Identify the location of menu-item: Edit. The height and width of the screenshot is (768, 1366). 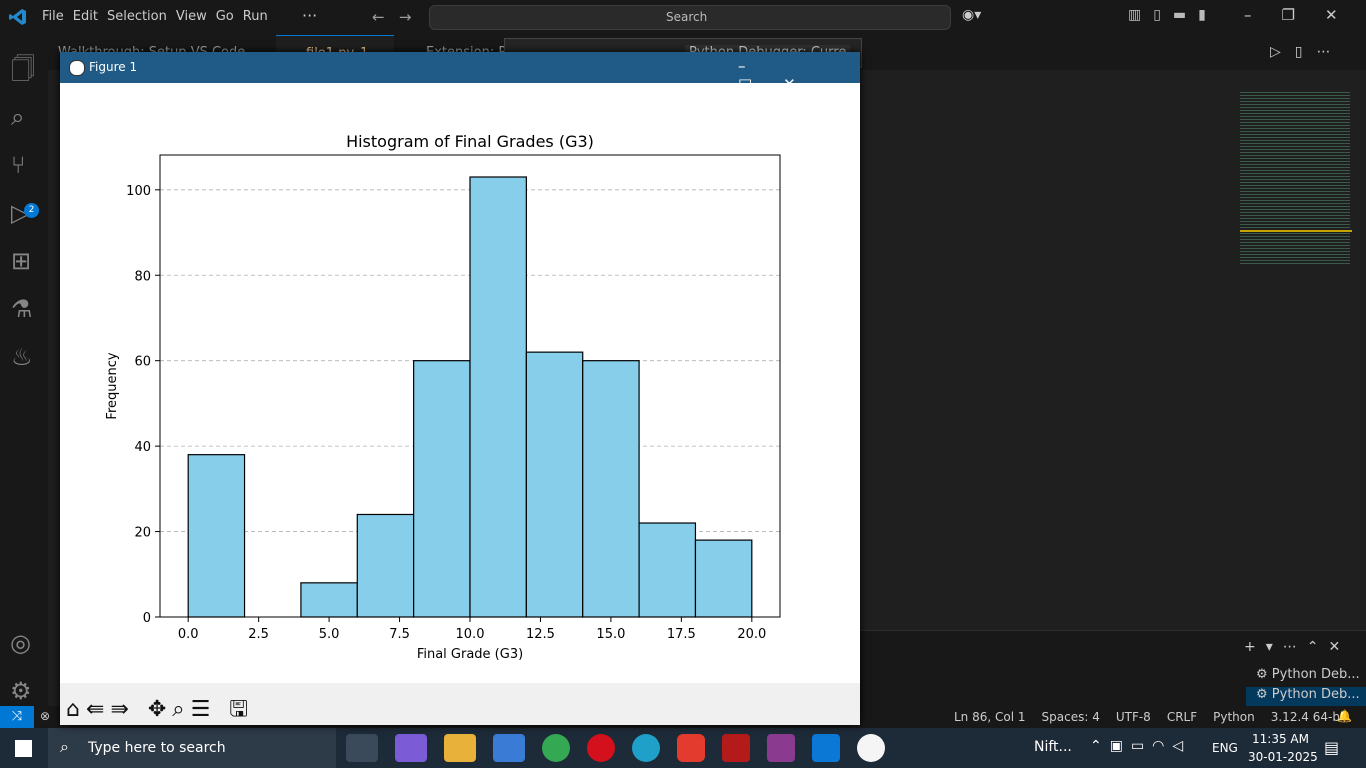
(85, 16).